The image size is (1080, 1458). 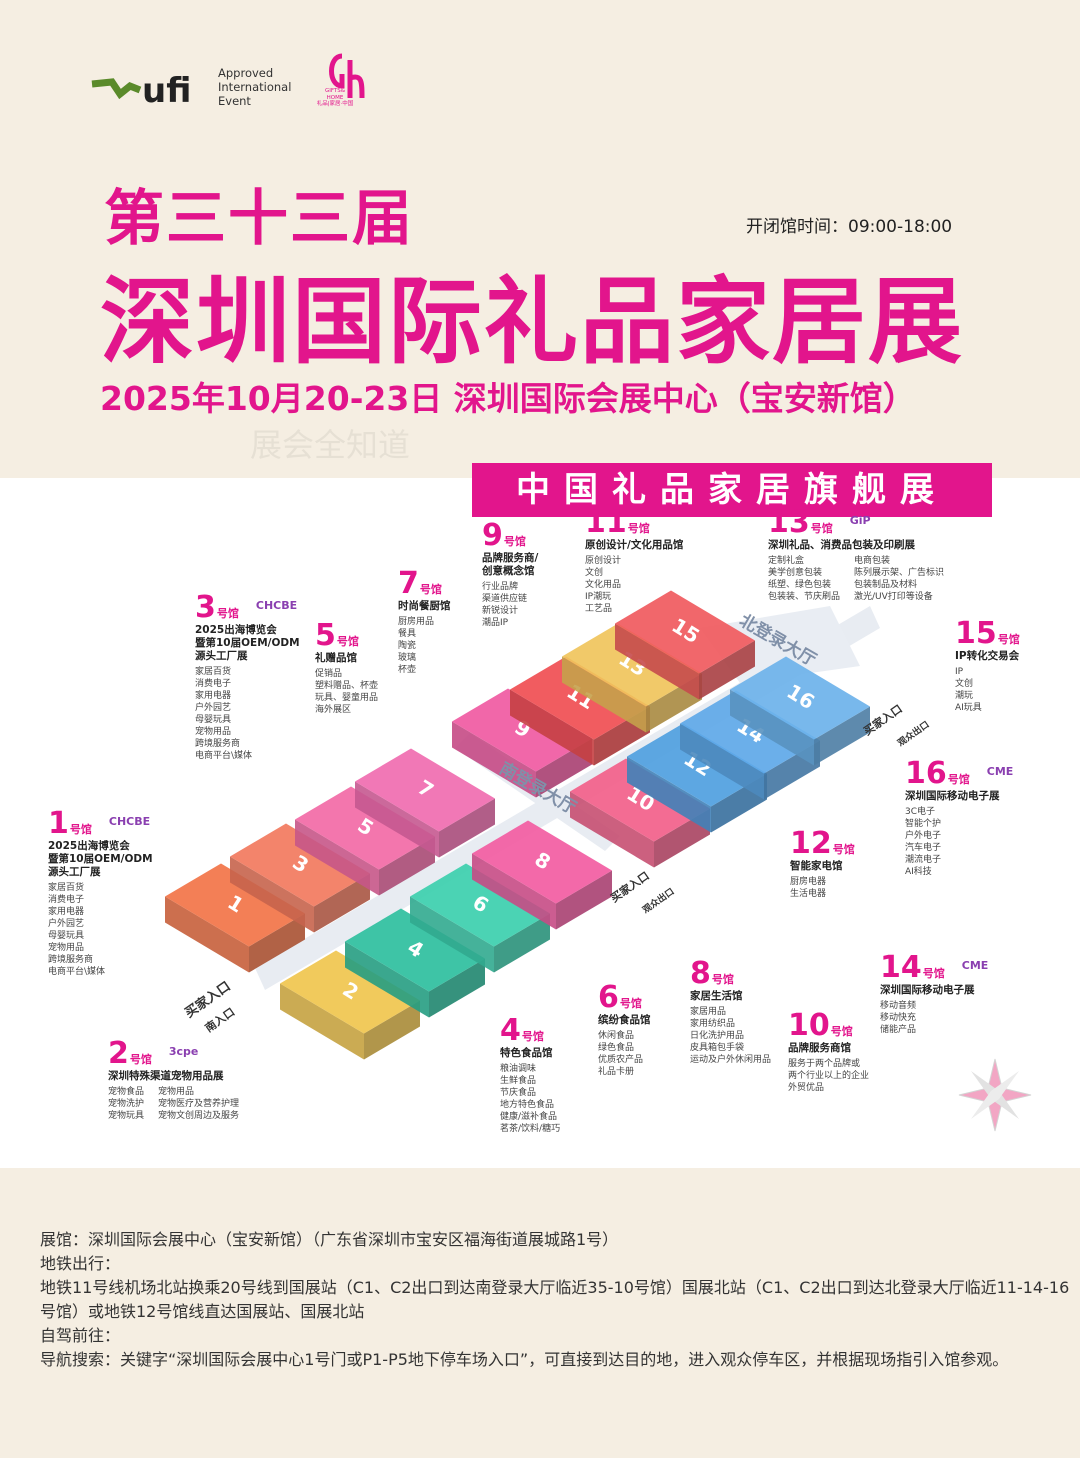 What do you see at coordinates (624, 1020) in the screenshot?
I see `hall-name: 缤纷食品馆` at bounding box center [624, 1020].